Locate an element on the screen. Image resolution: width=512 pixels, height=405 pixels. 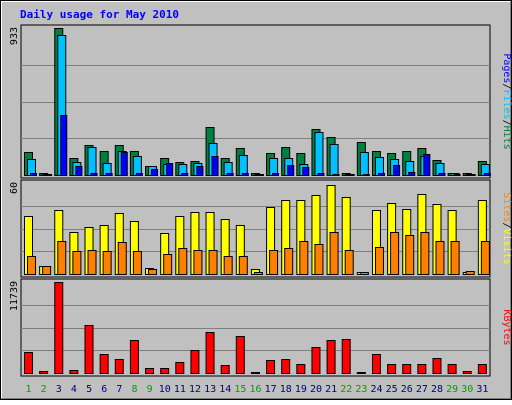
series-label-part: Files is located at coordinates (506, 104).